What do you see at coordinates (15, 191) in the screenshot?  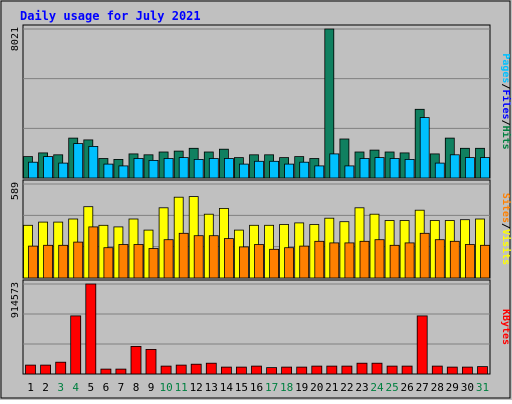 I see `panel-visits-ymax-label: 589` at bounding box center [15, 191].